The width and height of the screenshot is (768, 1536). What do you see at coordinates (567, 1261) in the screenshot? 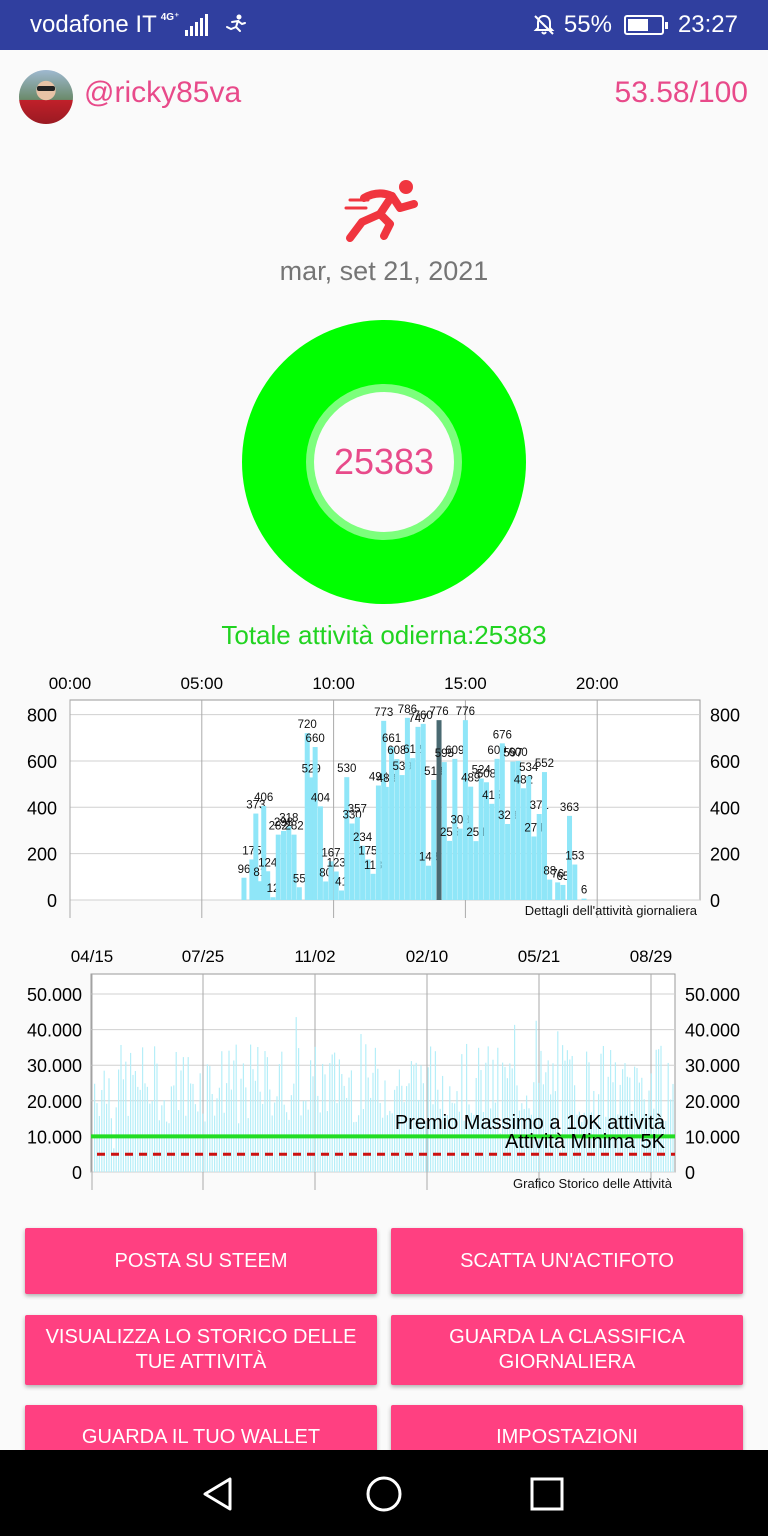
I see `take-actiphoto-button: SCATTA UN'ACTIFOTO` at bounding box center [567, 1261].